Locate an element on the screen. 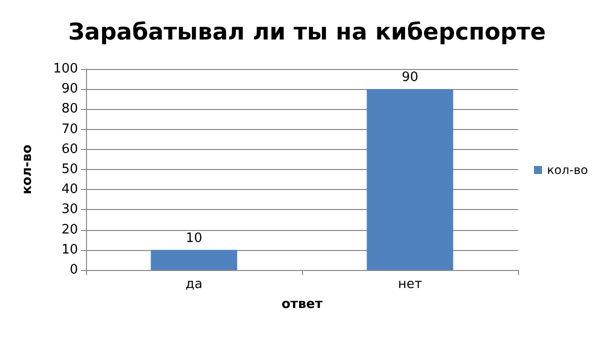 The image size is (605, 340). y-tick-label: 40 is located at coordinates (69, 190).